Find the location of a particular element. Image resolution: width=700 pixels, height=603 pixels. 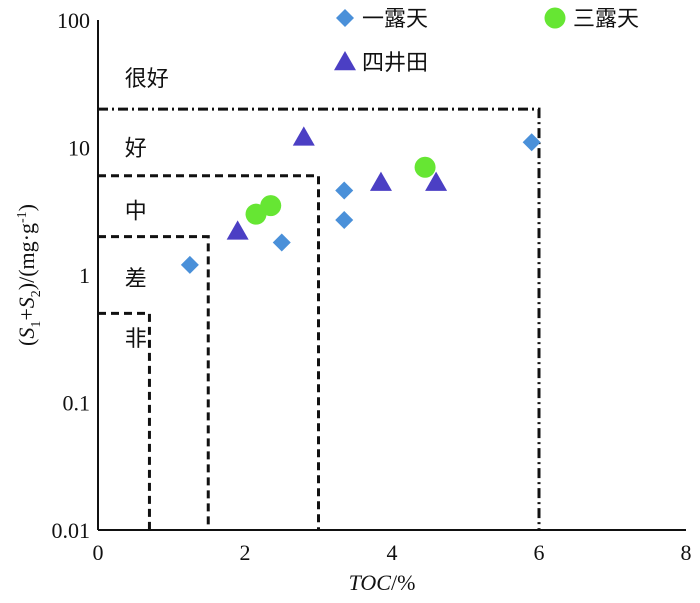

y-tick-label: 0.01 is located at coordinates (71, 530).